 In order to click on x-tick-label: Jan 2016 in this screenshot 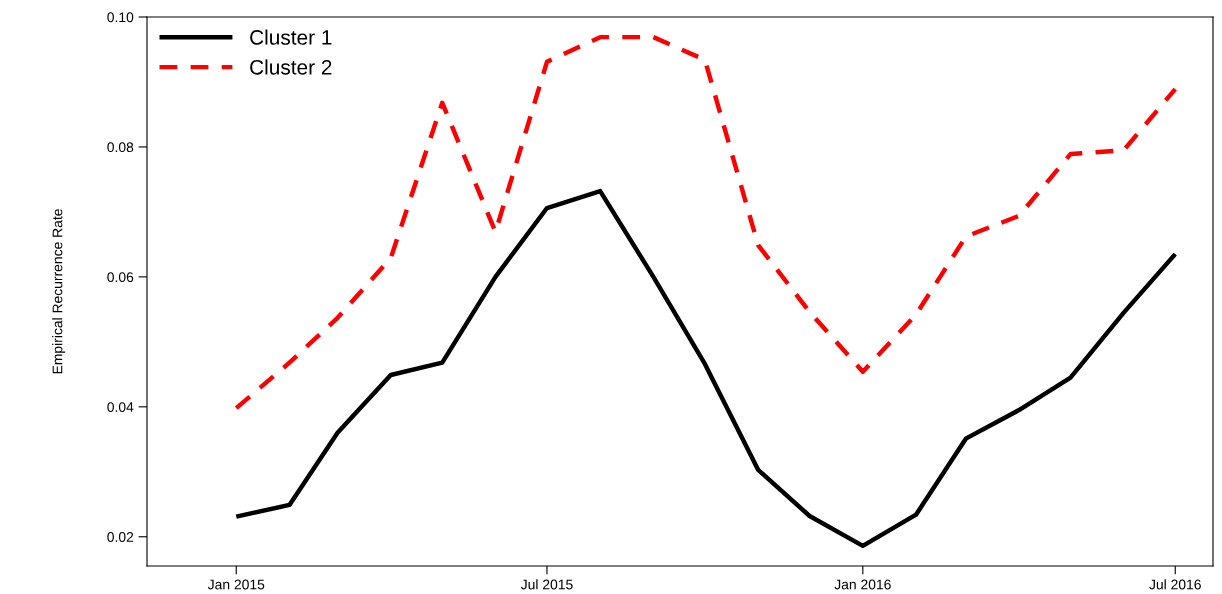, I will do `click(862, 584)`.